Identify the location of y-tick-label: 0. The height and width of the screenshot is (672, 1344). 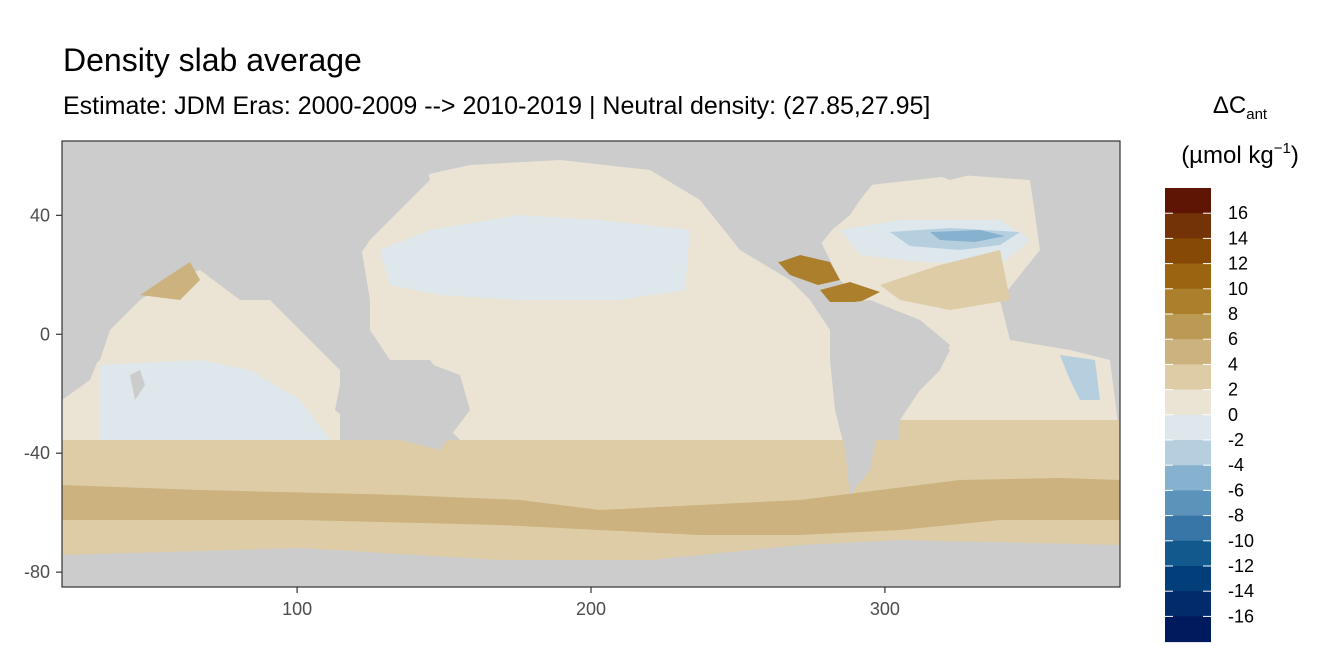
(45, 334).